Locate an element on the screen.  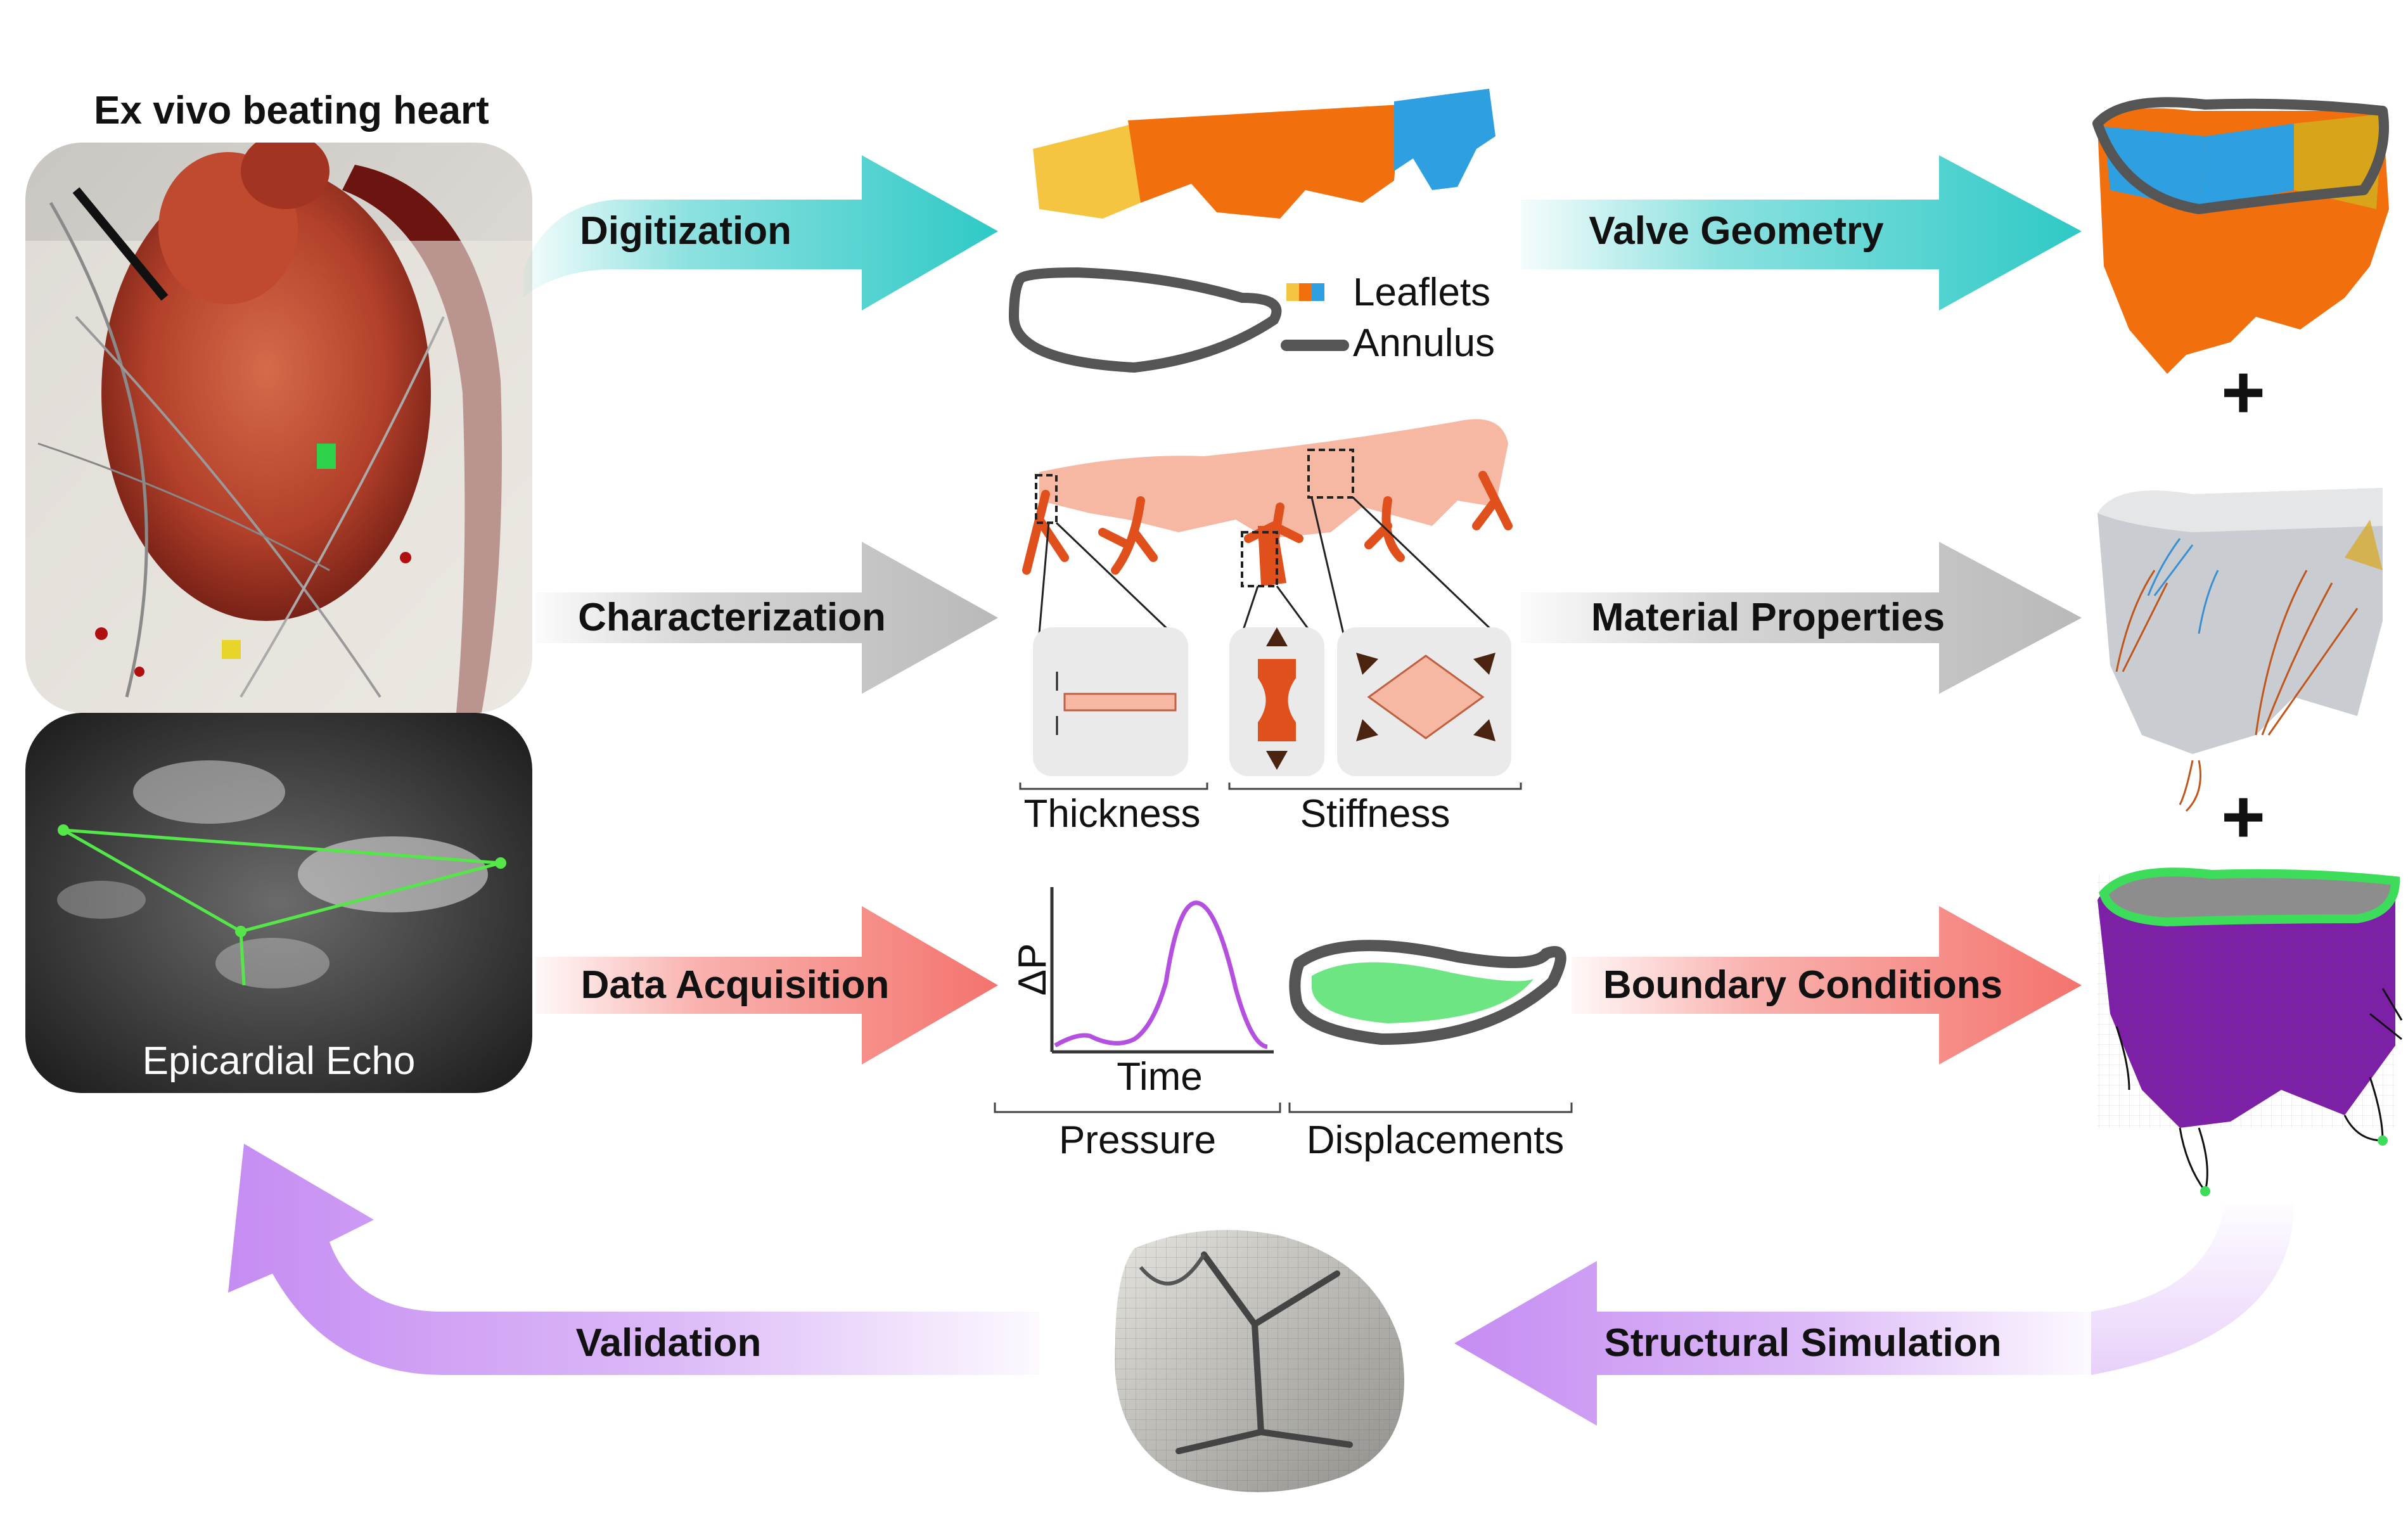
plus-sign-2: + is located at coordinates (2243, 816).